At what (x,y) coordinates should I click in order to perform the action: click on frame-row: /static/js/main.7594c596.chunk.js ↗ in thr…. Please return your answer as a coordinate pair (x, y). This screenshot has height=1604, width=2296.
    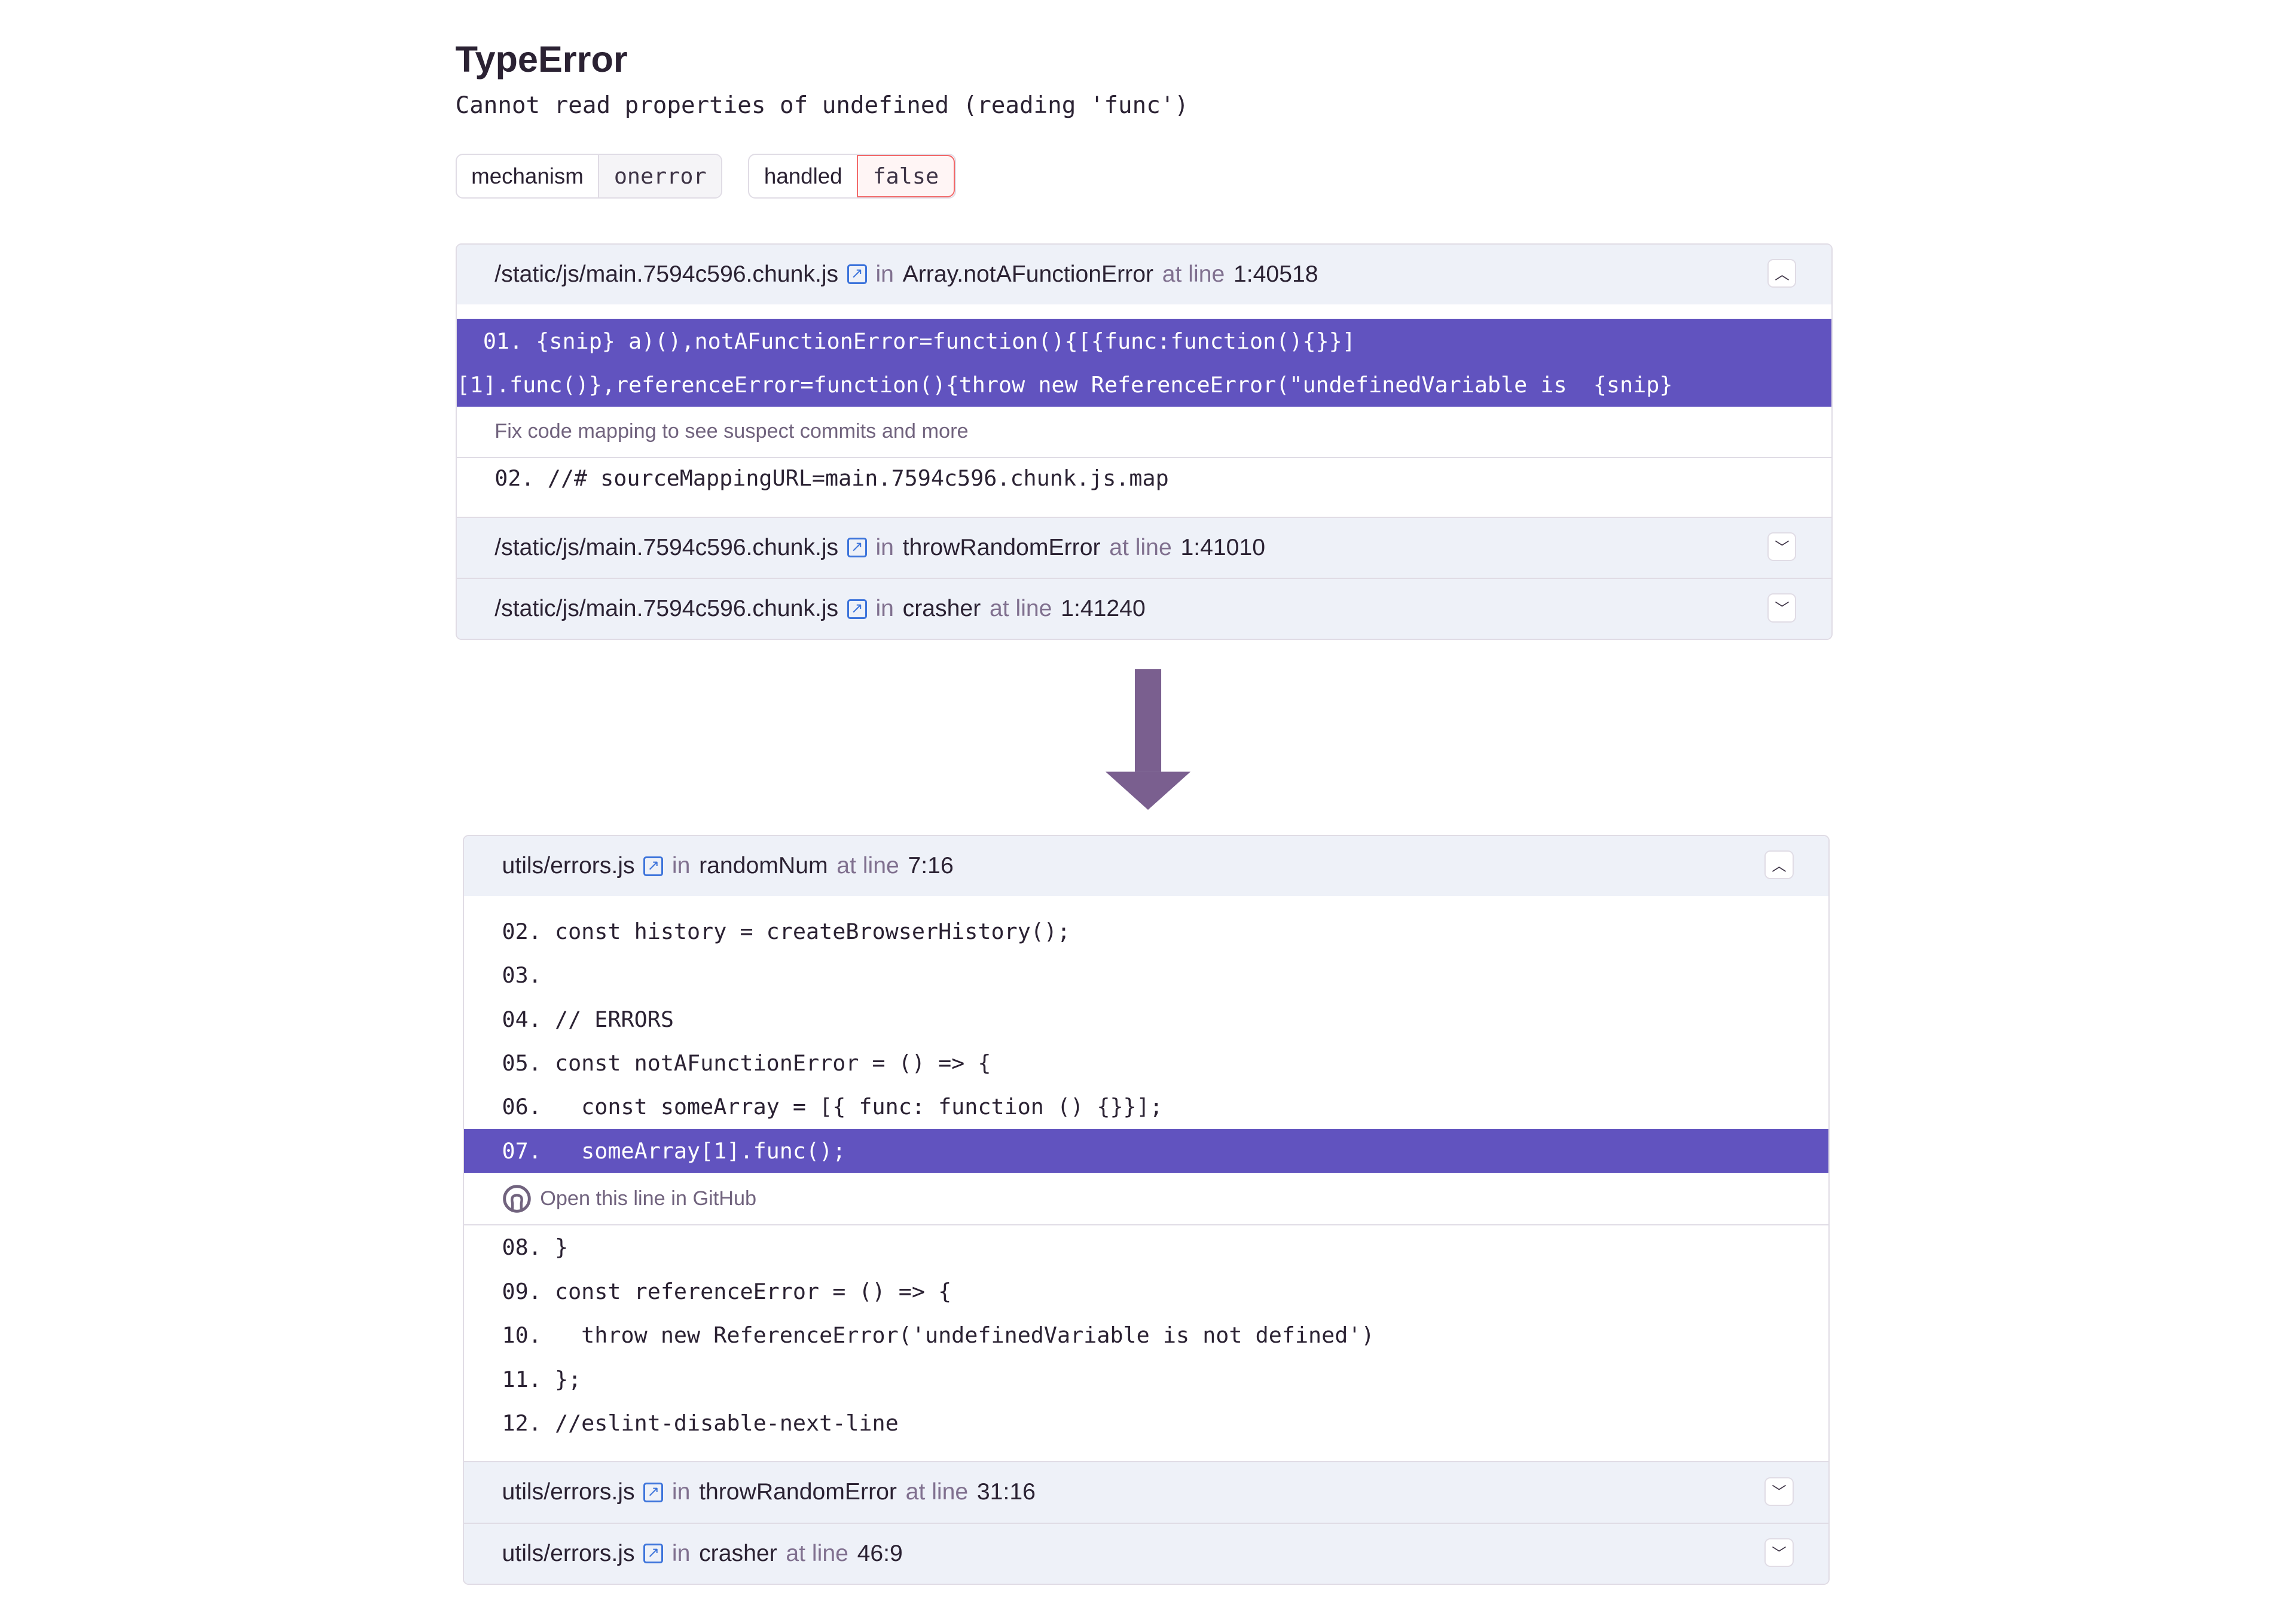
    Looking at the image, I should click on (1144, 547).